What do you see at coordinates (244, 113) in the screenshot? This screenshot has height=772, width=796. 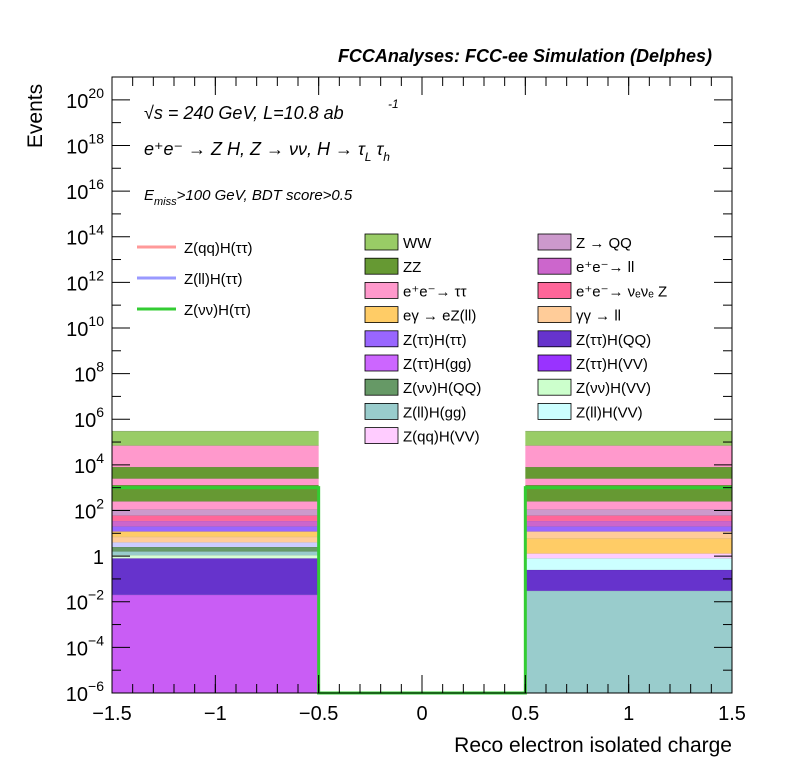 I see `energy-annotation: √s = 240 GeV, L=10.8 ab` at bounding box center [244, 113].